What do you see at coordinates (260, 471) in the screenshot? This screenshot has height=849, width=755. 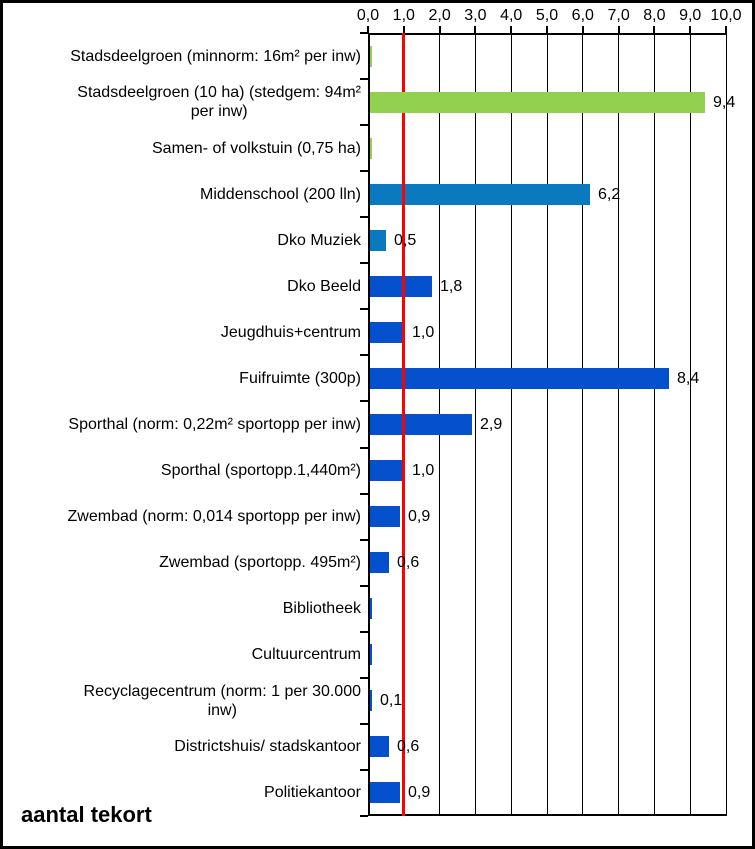 I see `category-label-text: Sporthal (sportopp.1,440m²)` at bounding box center [260, 471].